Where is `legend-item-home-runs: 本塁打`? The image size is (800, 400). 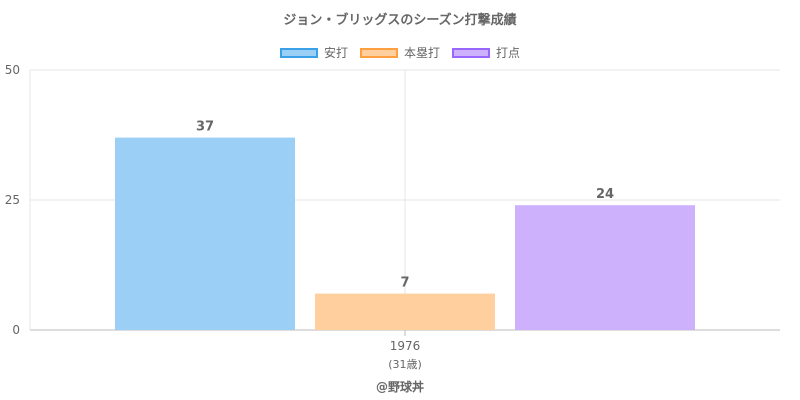
legend-item-home-runs: 本塁打 is located at coordinates (399, 52).